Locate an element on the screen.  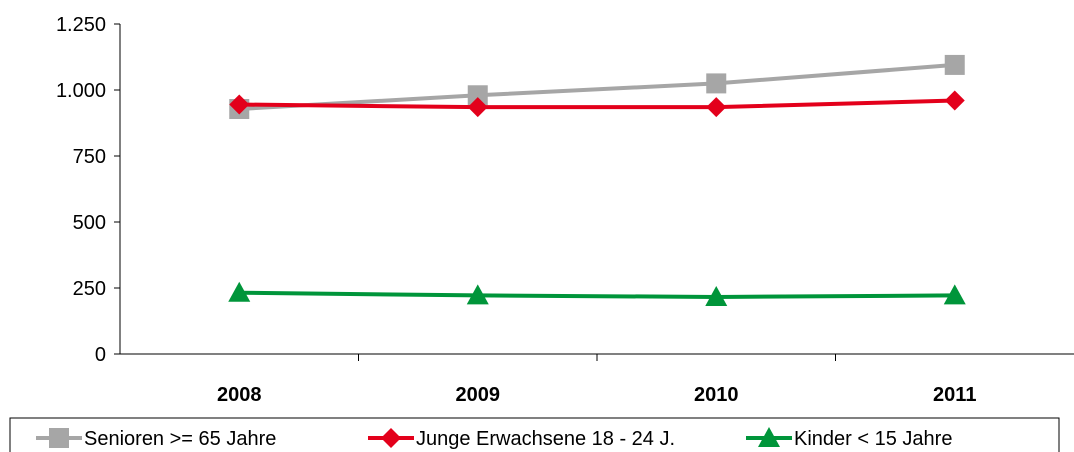
y-tick-label: 250 is located at coordinates (89, 289).